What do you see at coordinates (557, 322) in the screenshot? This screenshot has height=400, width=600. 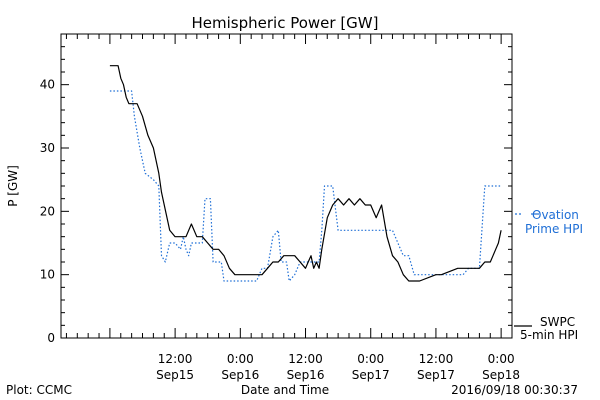 I see `legend-swpc-line1: SWPC` at bounding box center [557, 322].